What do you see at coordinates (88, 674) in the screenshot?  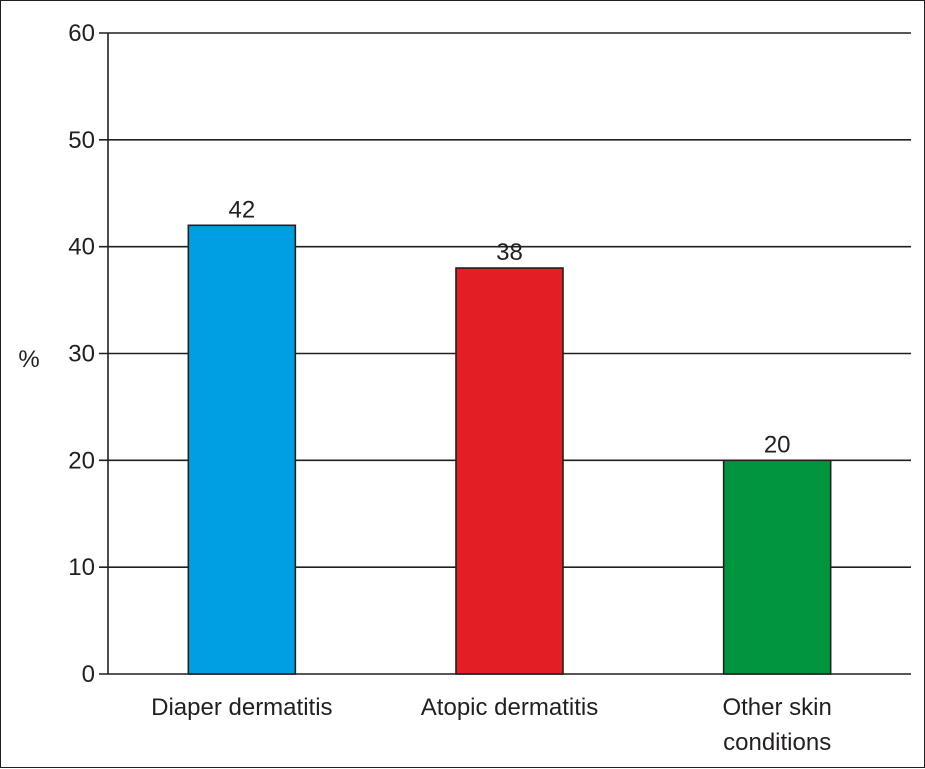 I see `y-tick-label-0: 0` at bounding box center [88, 674].